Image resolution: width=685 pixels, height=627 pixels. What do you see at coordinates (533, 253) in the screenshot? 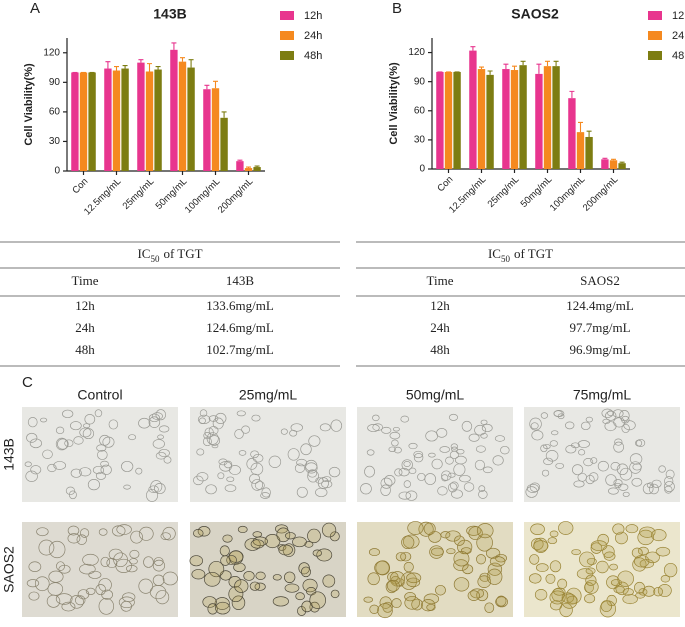
I see `title-part: of TGT` at bounding box center [533, 253].